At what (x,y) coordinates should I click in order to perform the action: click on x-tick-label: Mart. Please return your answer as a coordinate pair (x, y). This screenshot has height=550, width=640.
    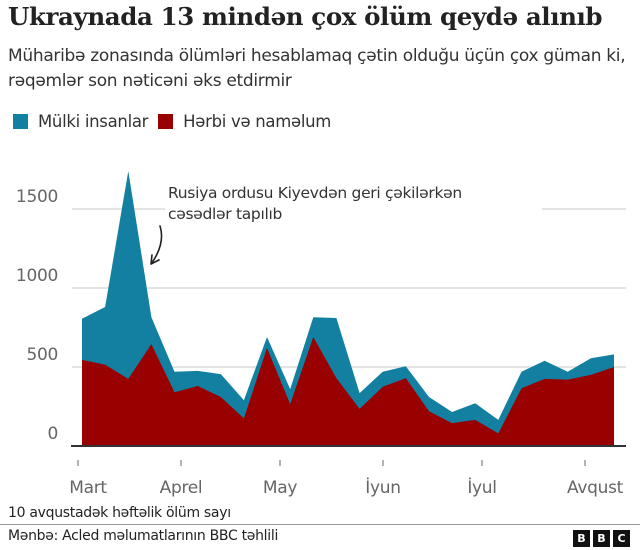
    Looking at the image, I should click on (88, 488).